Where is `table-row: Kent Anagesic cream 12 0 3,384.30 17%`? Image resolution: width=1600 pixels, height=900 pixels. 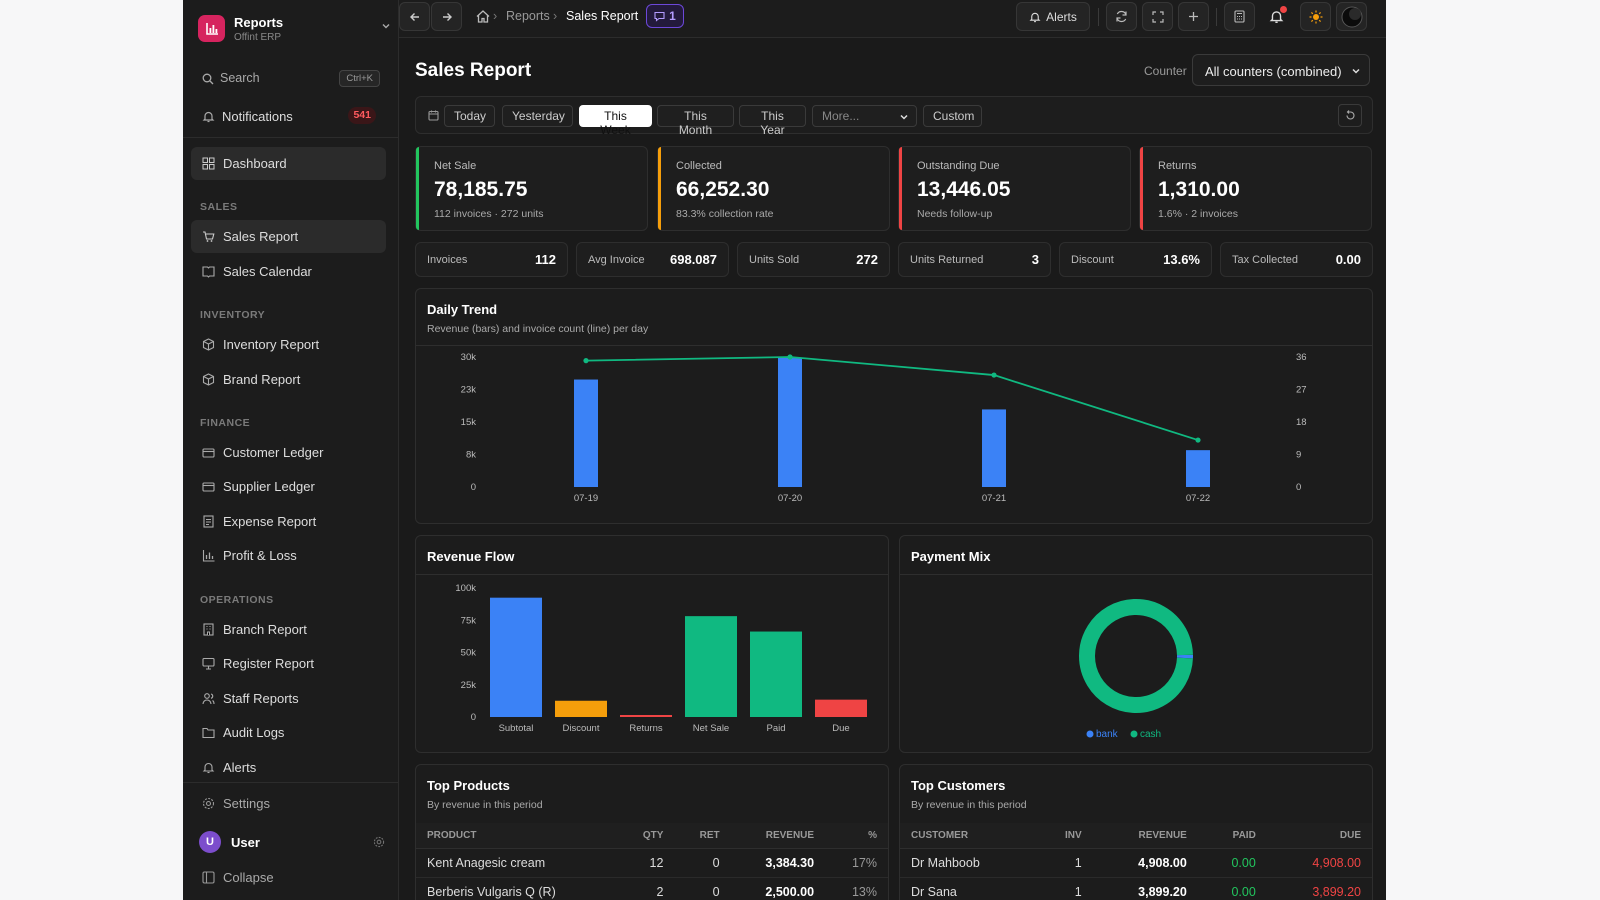 table-row: Kent Anagesic cream 12 0 3,384.30 17% is located at coordinates (652, 863).